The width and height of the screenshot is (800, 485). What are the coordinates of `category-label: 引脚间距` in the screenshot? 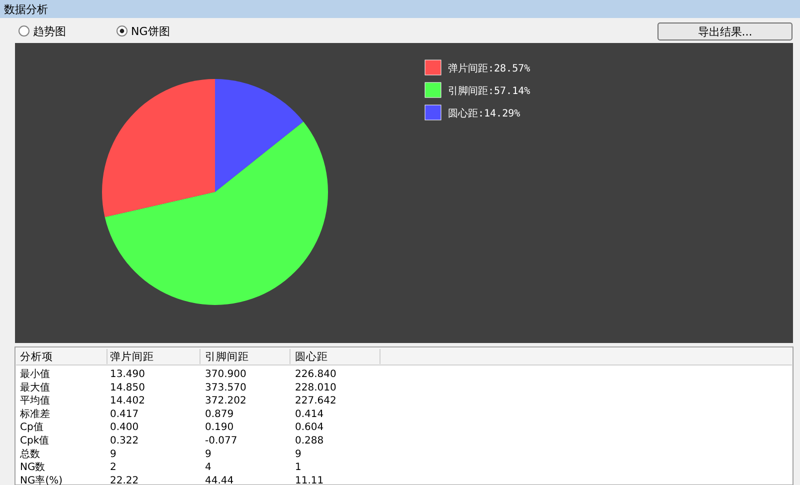 It's located at (227, 357).